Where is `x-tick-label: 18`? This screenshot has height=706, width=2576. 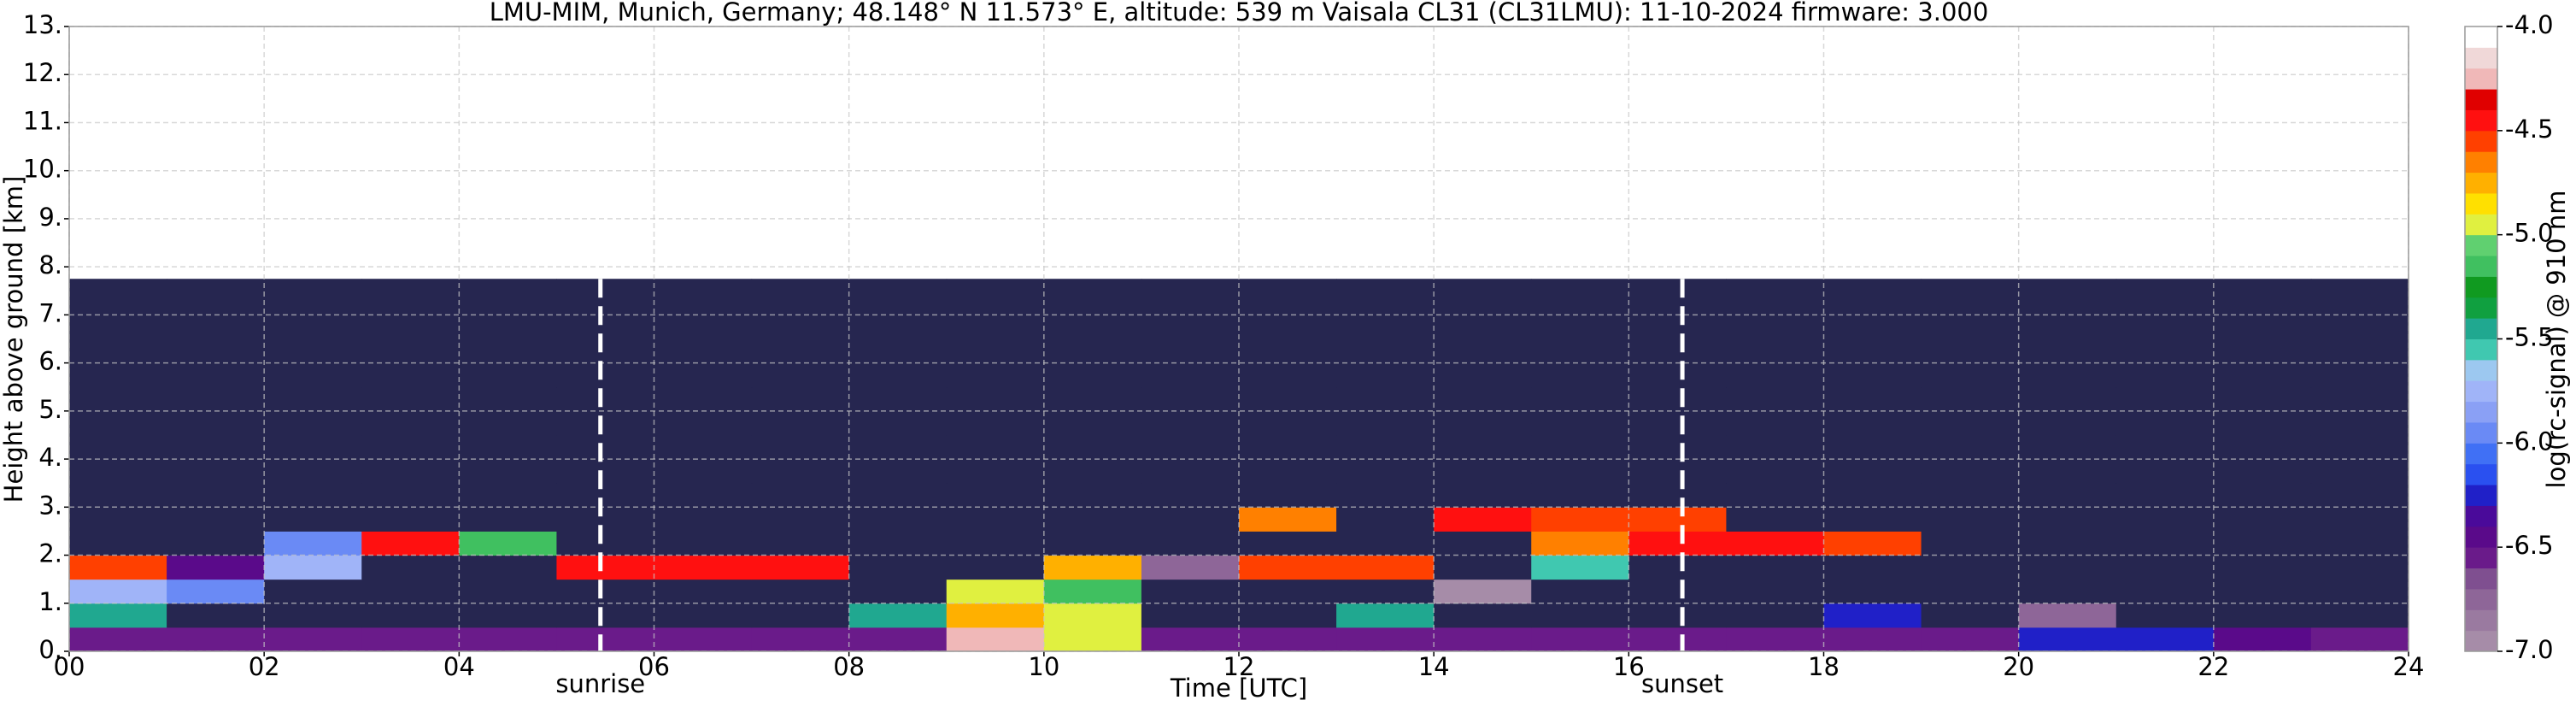
x-tick-label: 18 is located at coordinates (1824, 666).